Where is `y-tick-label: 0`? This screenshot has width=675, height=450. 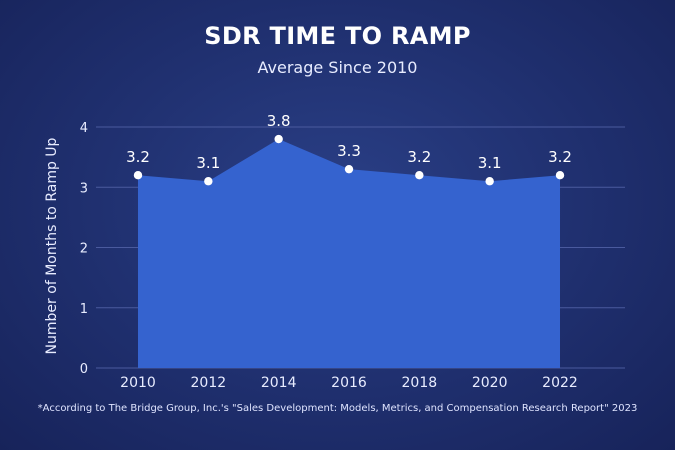
y-tick-label: 0 is located at coordinates (84, 369).